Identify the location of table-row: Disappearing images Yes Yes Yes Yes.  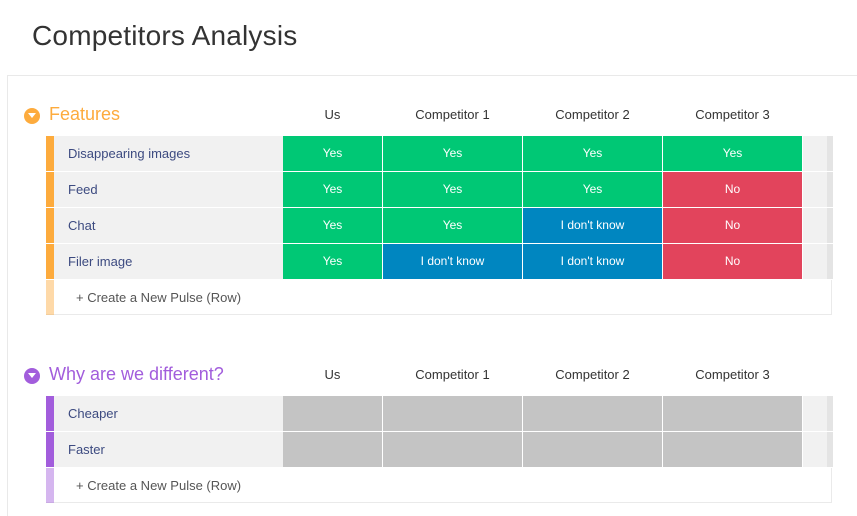
(441, 153).